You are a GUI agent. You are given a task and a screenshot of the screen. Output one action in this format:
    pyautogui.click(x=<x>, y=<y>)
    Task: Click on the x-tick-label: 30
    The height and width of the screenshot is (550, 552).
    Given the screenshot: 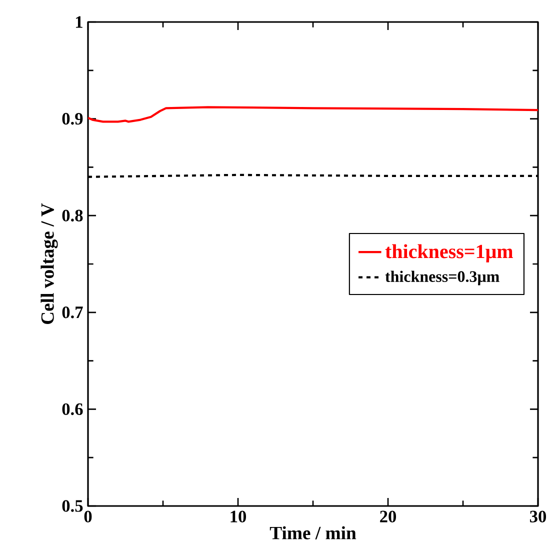 What is the action you would take?
    pyautogui.click(x=538, y=516)
    